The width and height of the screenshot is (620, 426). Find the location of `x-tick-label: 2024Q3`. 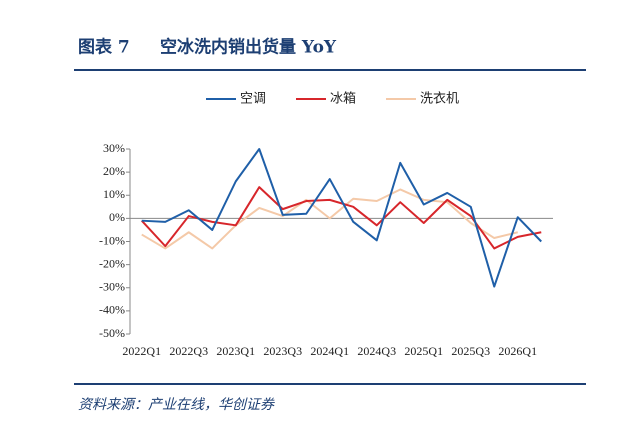

x-tick-label: 2024Q3 is located at coordinates (376, 351).